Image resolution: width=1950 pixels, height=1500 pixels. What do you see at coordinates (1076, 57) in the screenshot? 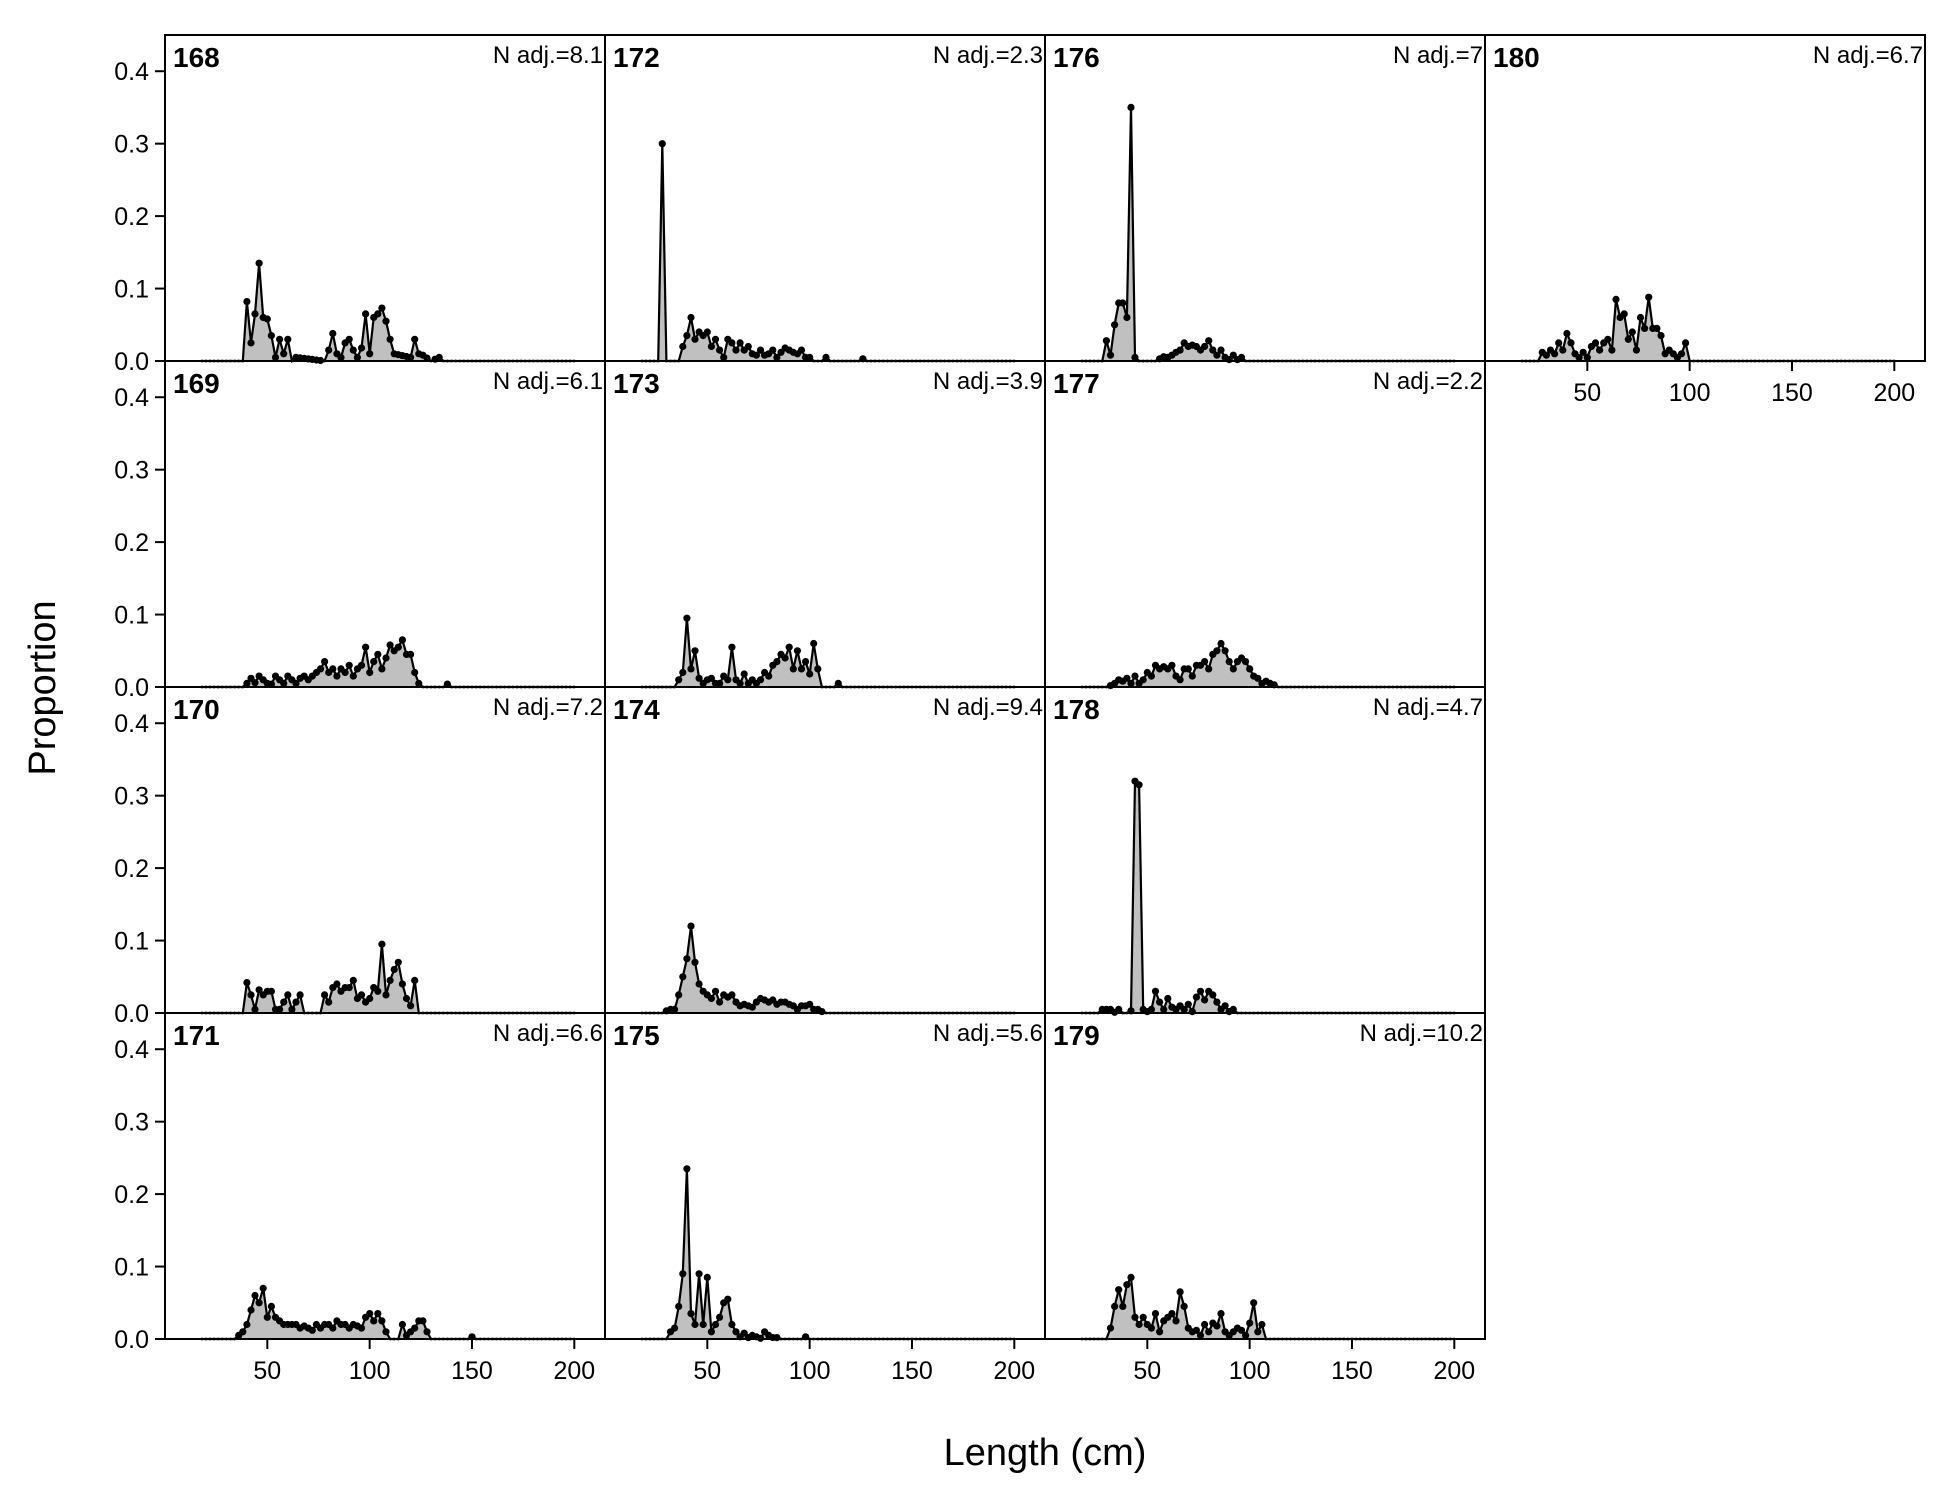
I see `panel-176-label: 176` at bounding box center [1076, 57].